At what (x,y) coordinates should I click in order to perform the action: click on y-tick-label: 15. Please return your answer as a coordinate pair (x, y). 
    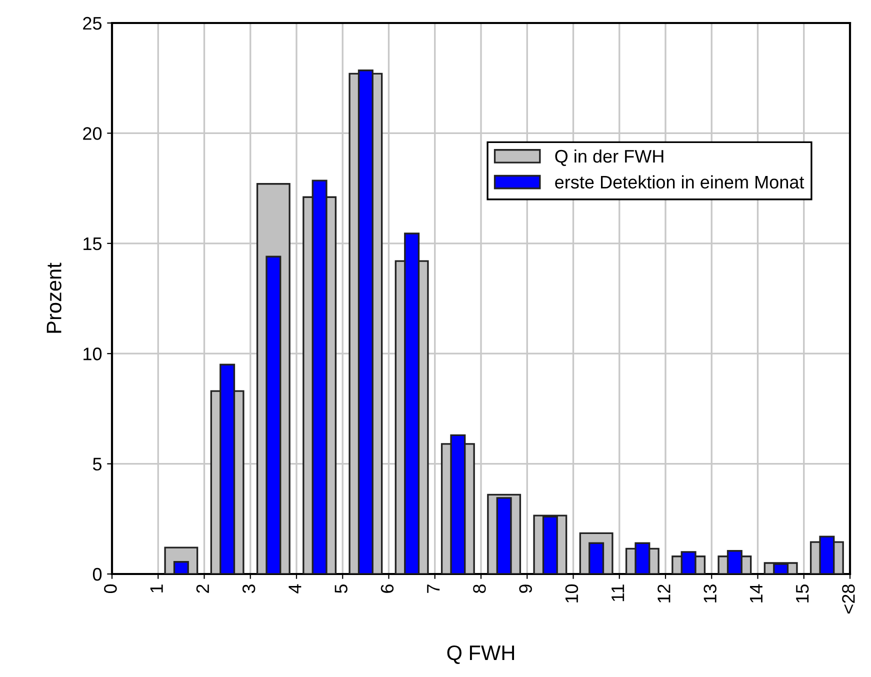
    Looking at the image, I should click on (93, 244).